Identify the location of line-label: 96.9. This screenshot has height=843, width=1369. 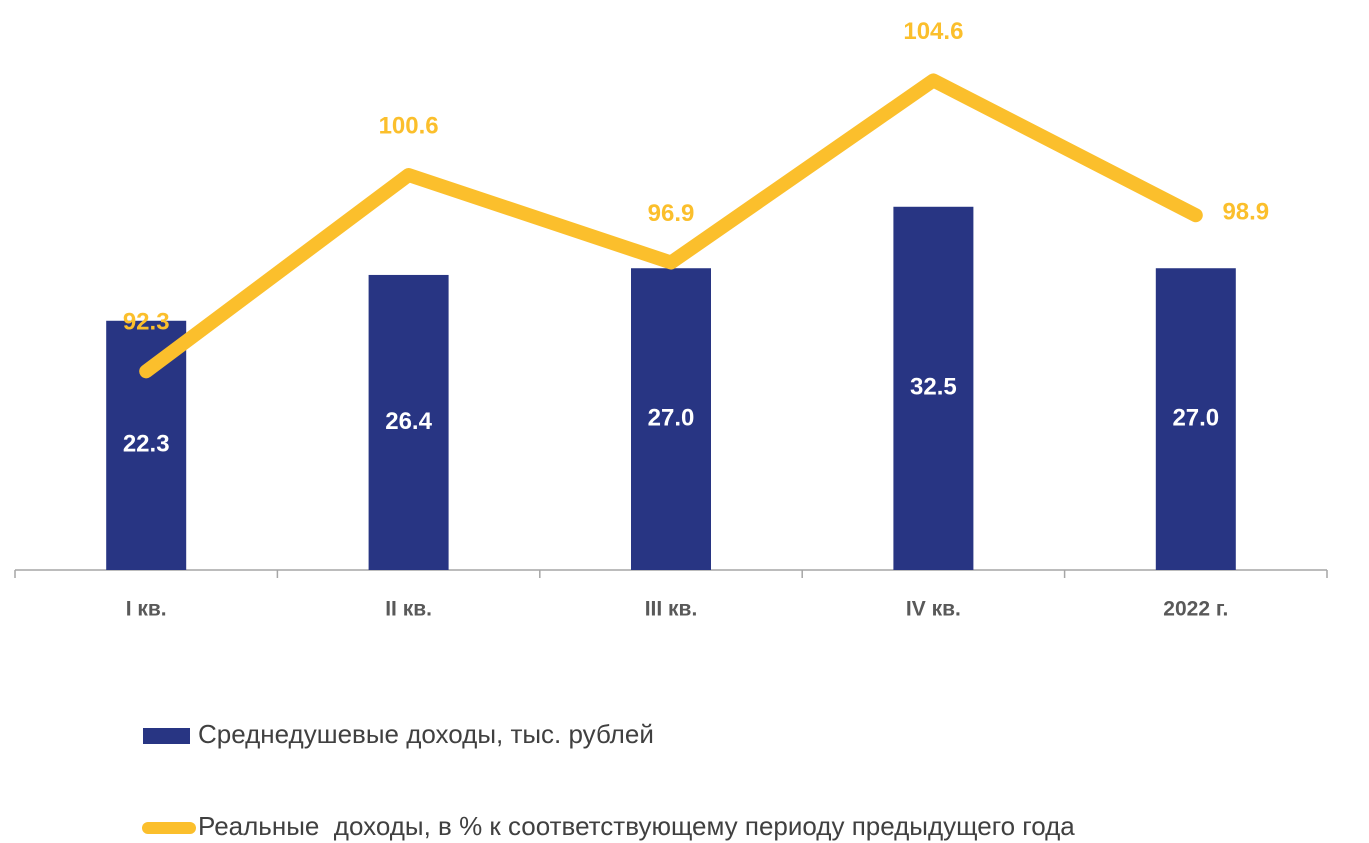
(671, 213).